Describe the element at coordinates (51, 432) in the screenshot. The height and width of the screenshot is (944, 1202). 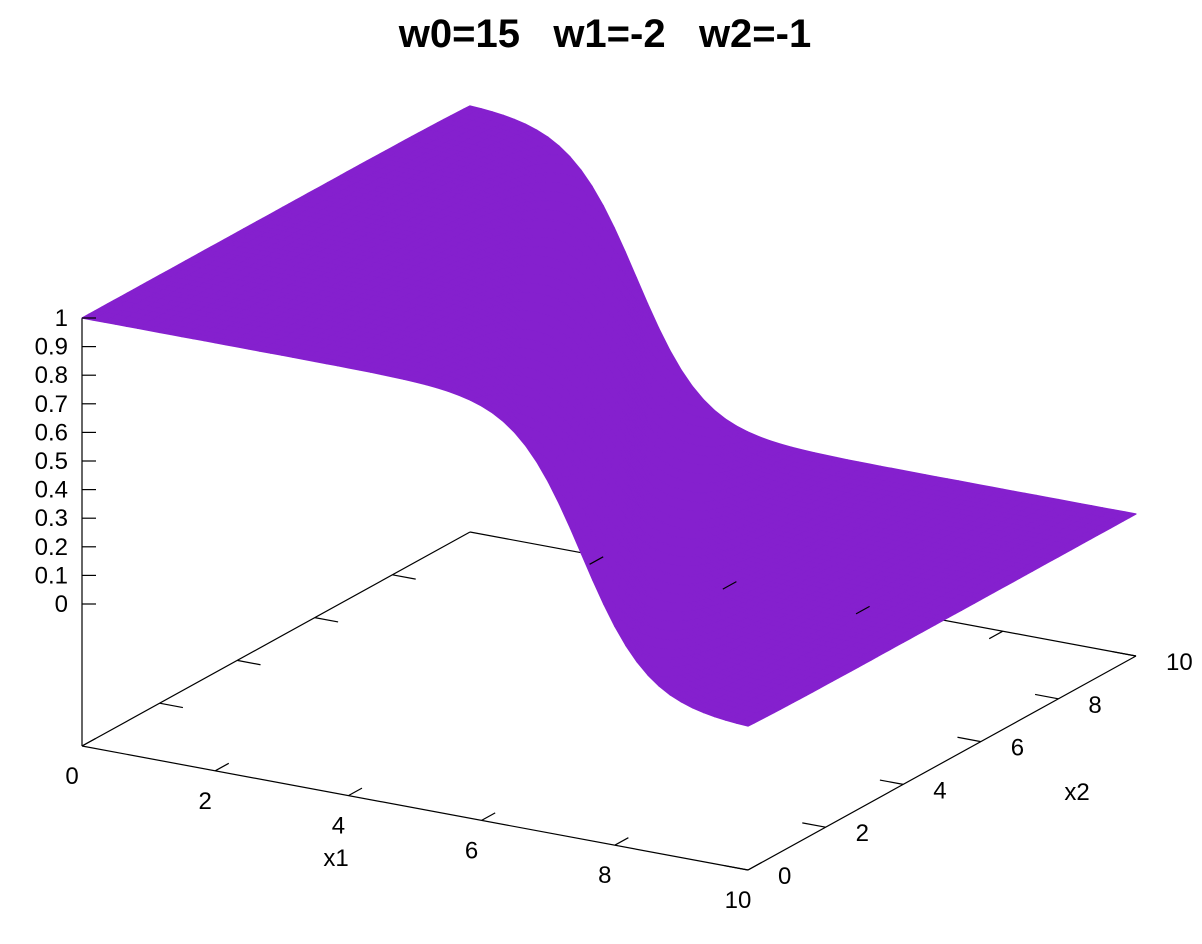
I see `z-tick-label: 0.6` at that location.